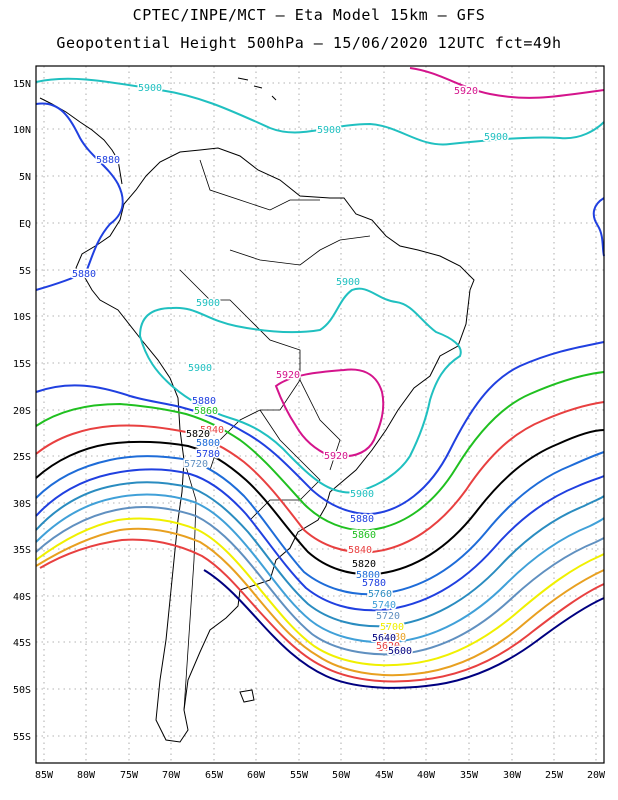  I want to click on latitude-tick-label: 5S, so click(25, 271).